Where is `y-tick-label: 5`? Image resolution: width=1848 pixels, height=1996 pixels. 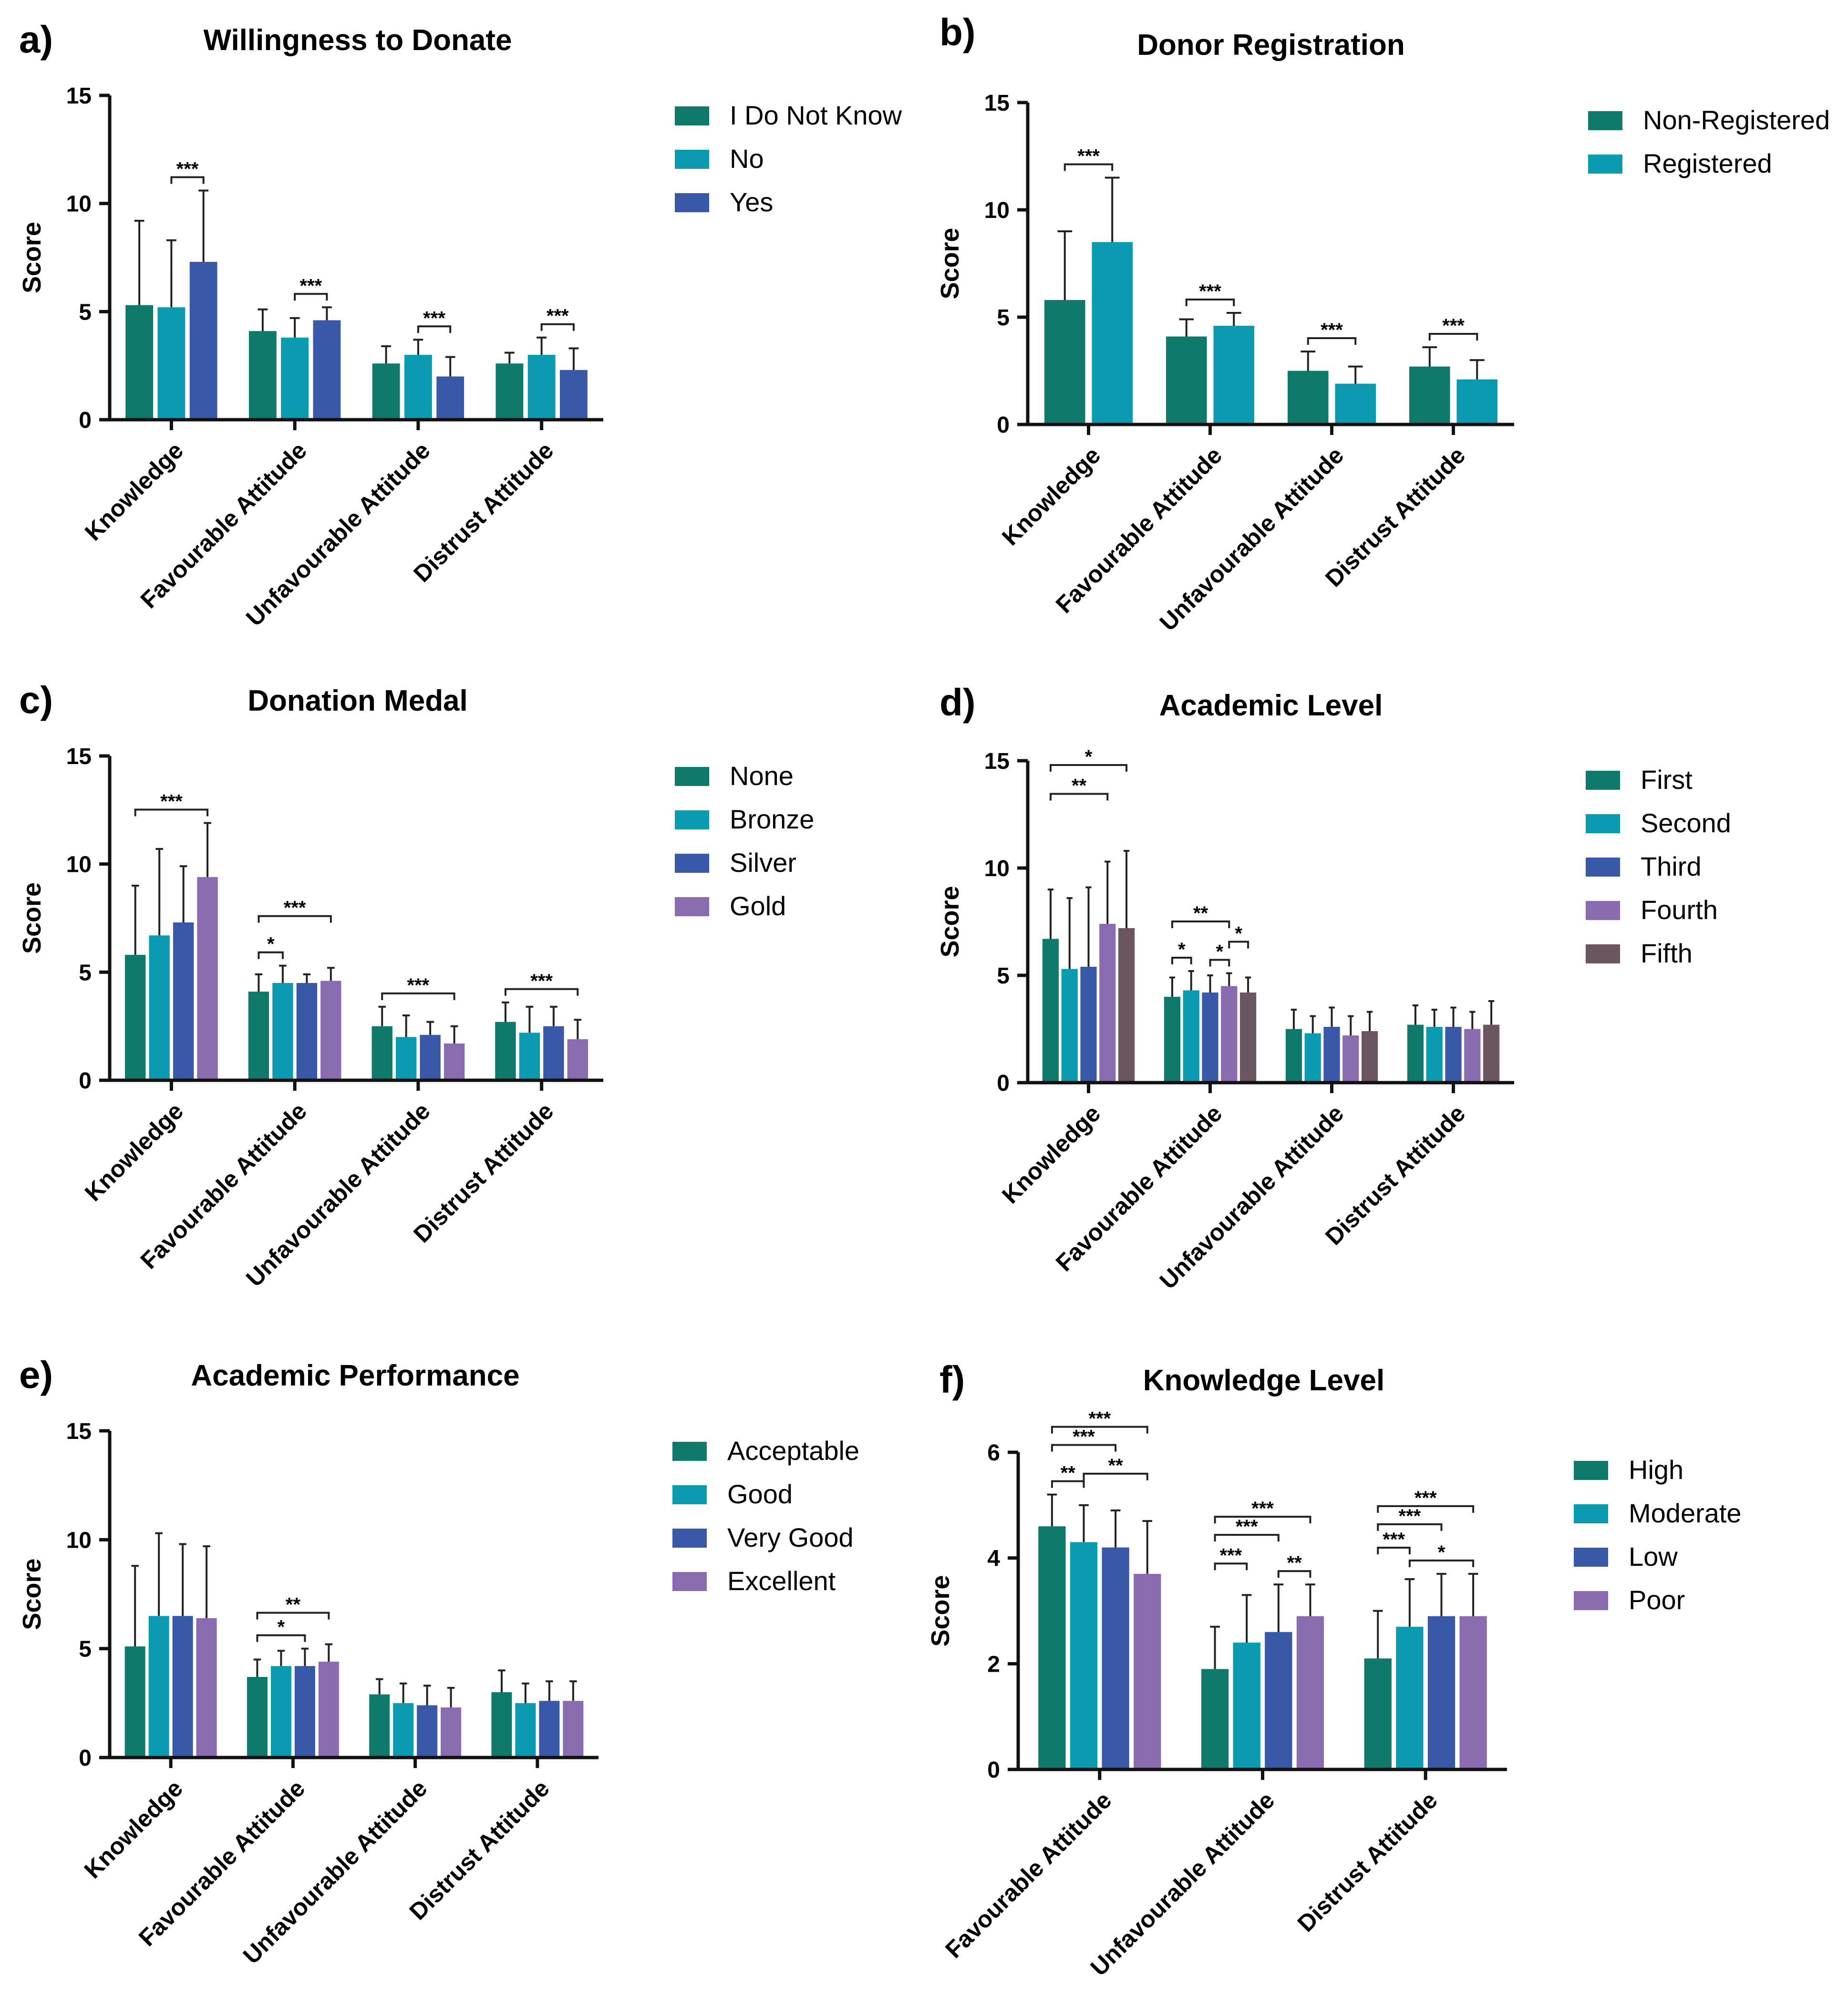
y-tick-label: 5 is located at coordinates (85, 312).